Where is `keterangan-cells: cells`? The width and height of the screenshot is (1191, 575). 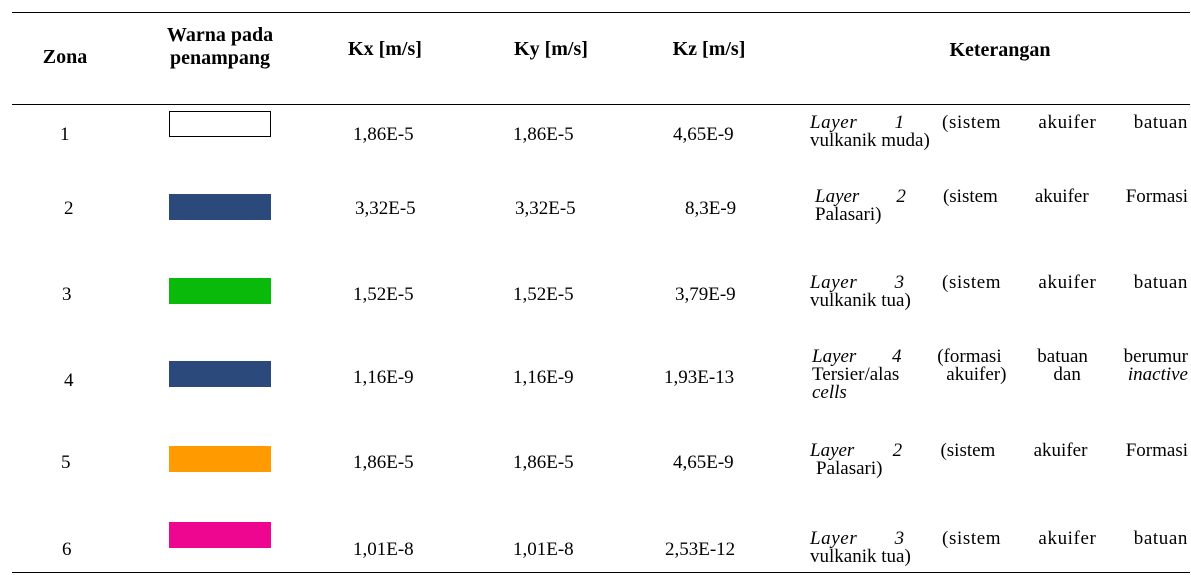
keterangan-cells: cells is located at coordinates (829, 392).